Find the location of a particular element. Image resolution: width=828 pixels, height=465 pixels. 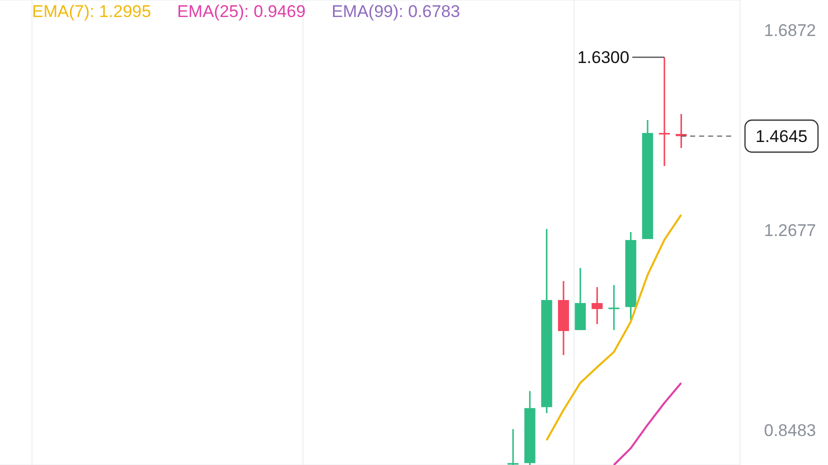

text: EMA(25): 0.9469 is located at coordinates (241, 12).